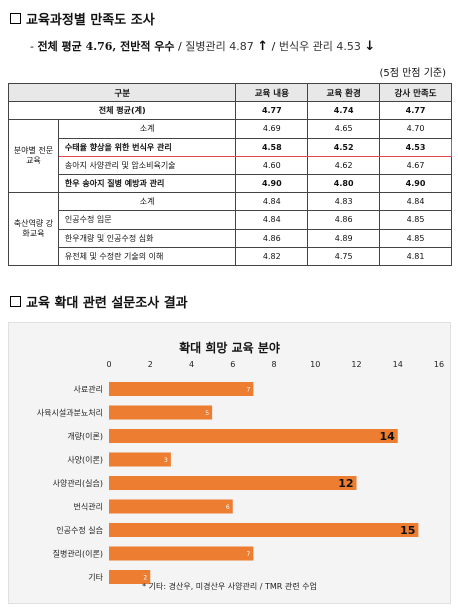  Describe the element at coordinates (32, 46) in the screenshot. I see `summary-dash: -` at that location.